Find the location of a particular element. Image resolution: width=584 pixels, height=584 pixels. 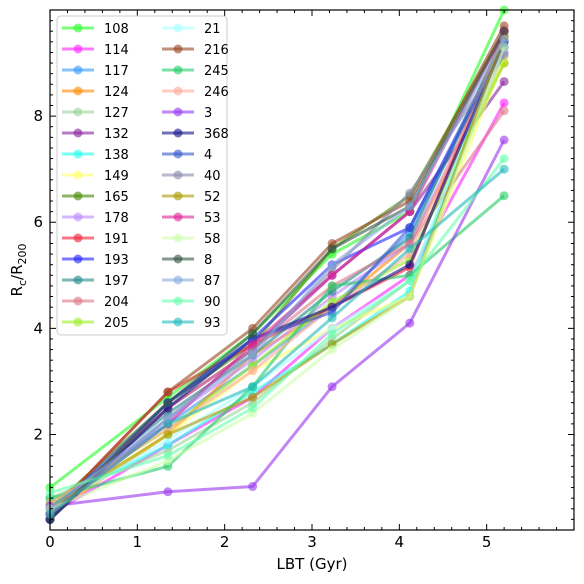

legend-label: 197 is located at coordinates (116, 281).